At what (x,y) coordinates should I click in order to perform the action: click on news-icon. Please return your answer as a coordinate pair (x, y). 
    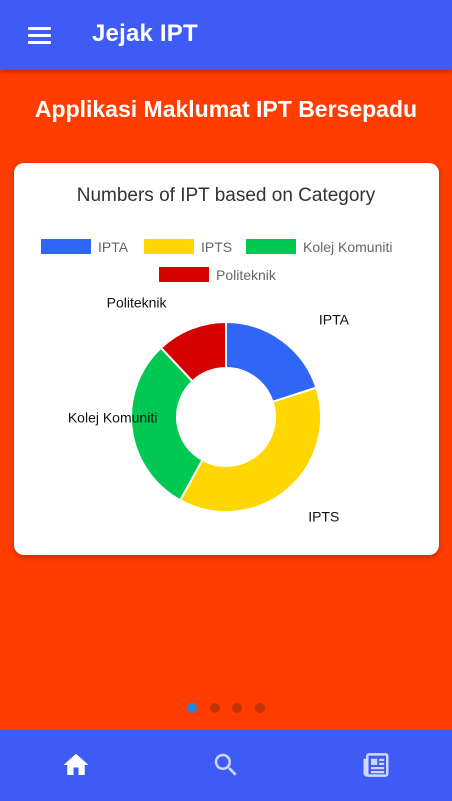
    Looking at the image, I should click on (376, 765).